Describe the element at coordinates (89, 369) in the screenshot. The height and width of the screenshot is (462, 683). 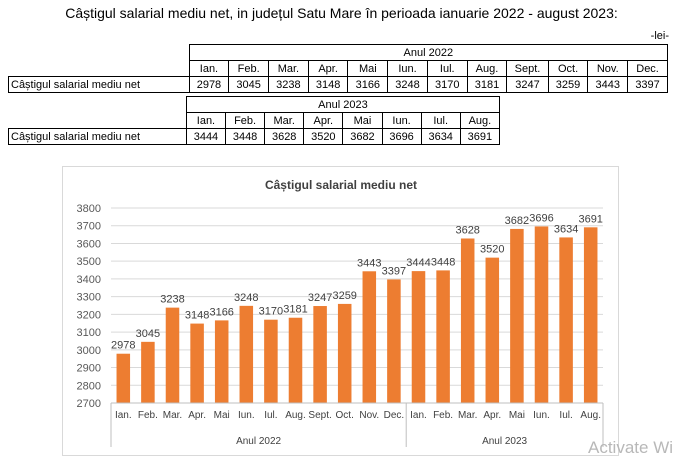
I see `y-tick-label: 2900` at that location.